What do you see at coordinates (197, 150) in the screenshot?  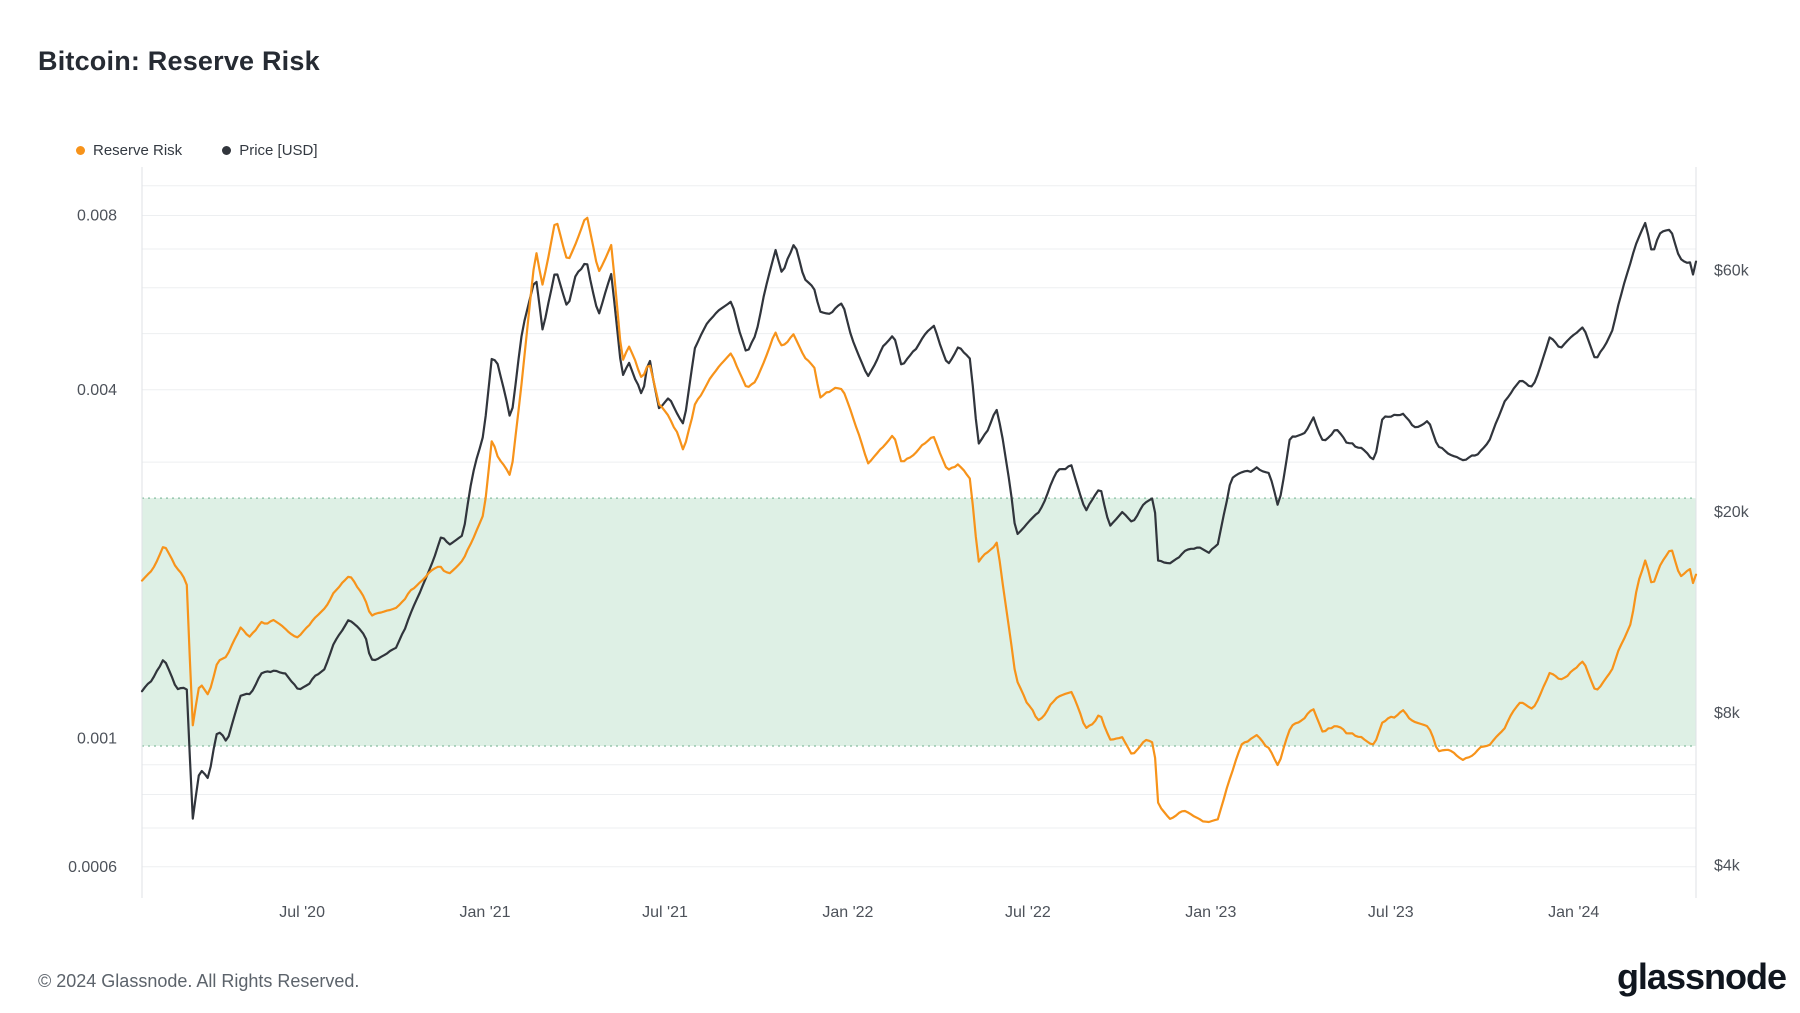 I see `chart-legend: Reserve Risk Price [USD]` at bounding box center [197, 150].